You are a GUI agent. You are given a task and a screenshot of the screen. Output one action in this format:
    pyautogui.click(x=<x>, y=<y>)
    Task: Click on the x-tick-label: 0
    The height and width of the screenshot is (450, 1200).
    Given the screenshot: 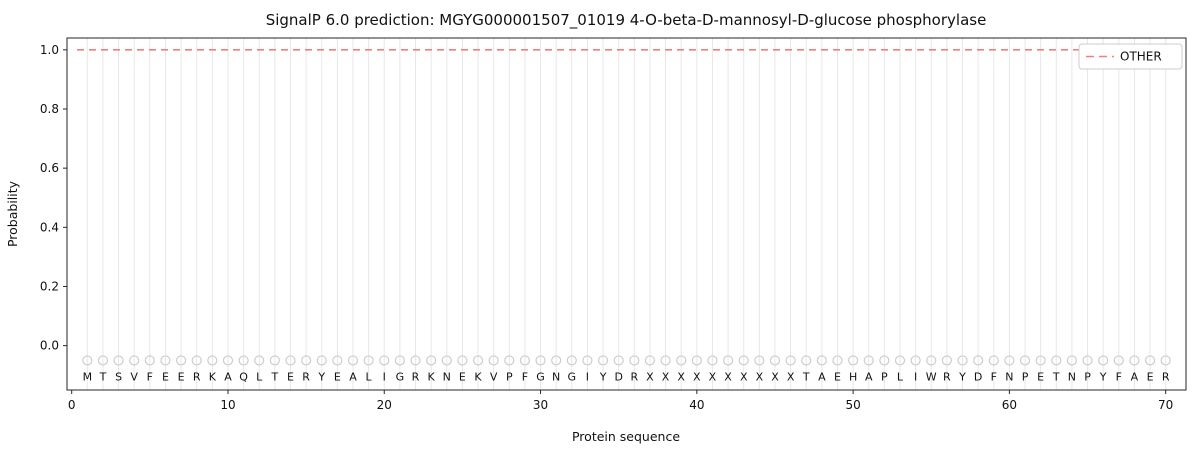 What is the action you would take?
    pyautogui.click(x=72, y=405)
    